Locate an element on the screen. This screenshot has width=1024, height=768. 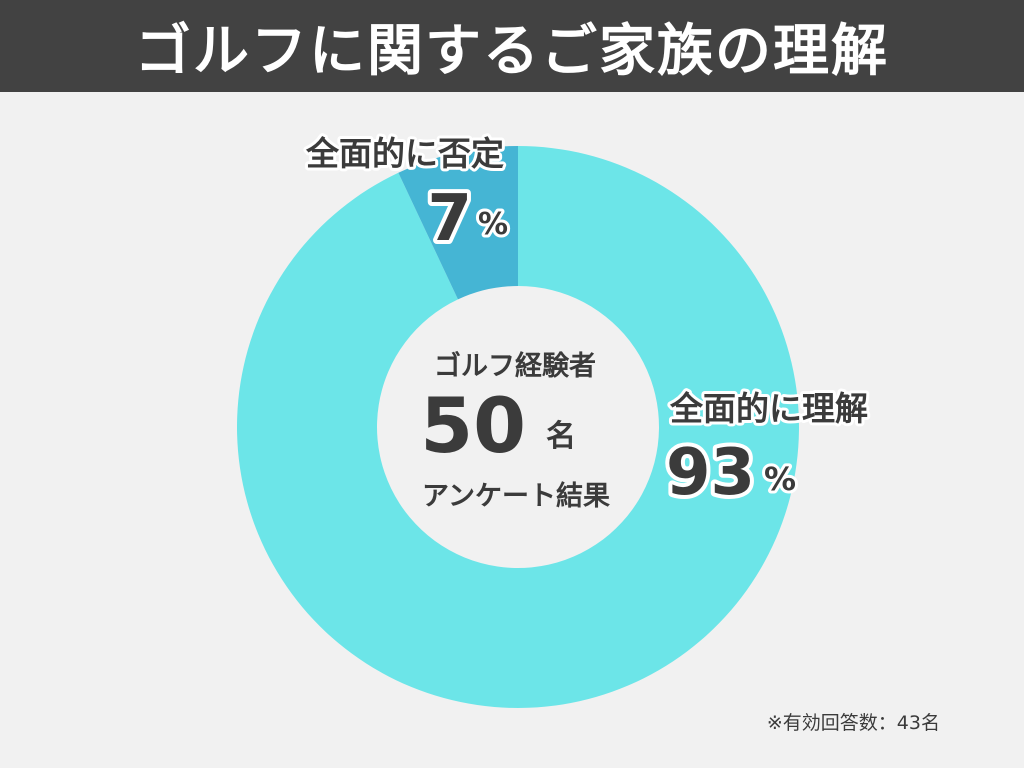
slice-label-understand: 全面的に理解 is located at coordinates (768, 408).